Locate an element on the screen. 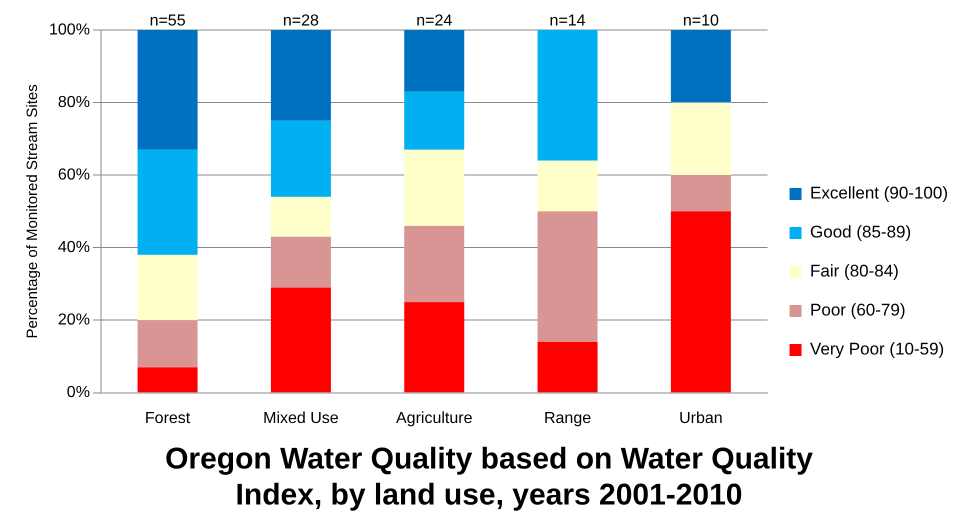 Image resolution: width=978 pixels, height=524 pixels. x-tick-label: Mixed Use is located at coordinates (301, 418).